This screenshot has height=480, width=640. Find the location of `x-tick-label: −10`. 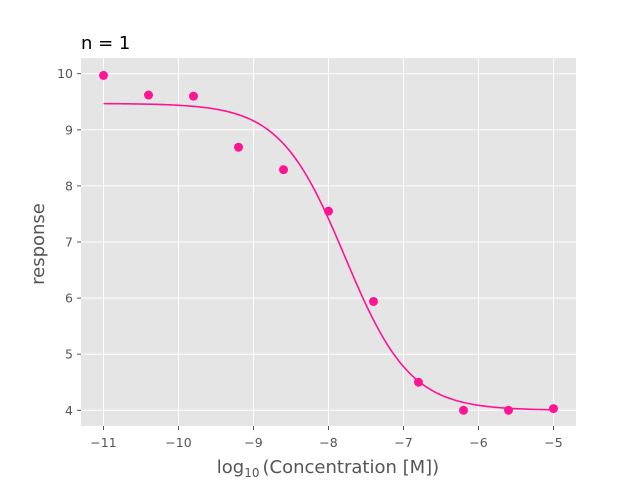

x-tick-label: −10 is located at coordinates (178, 442).